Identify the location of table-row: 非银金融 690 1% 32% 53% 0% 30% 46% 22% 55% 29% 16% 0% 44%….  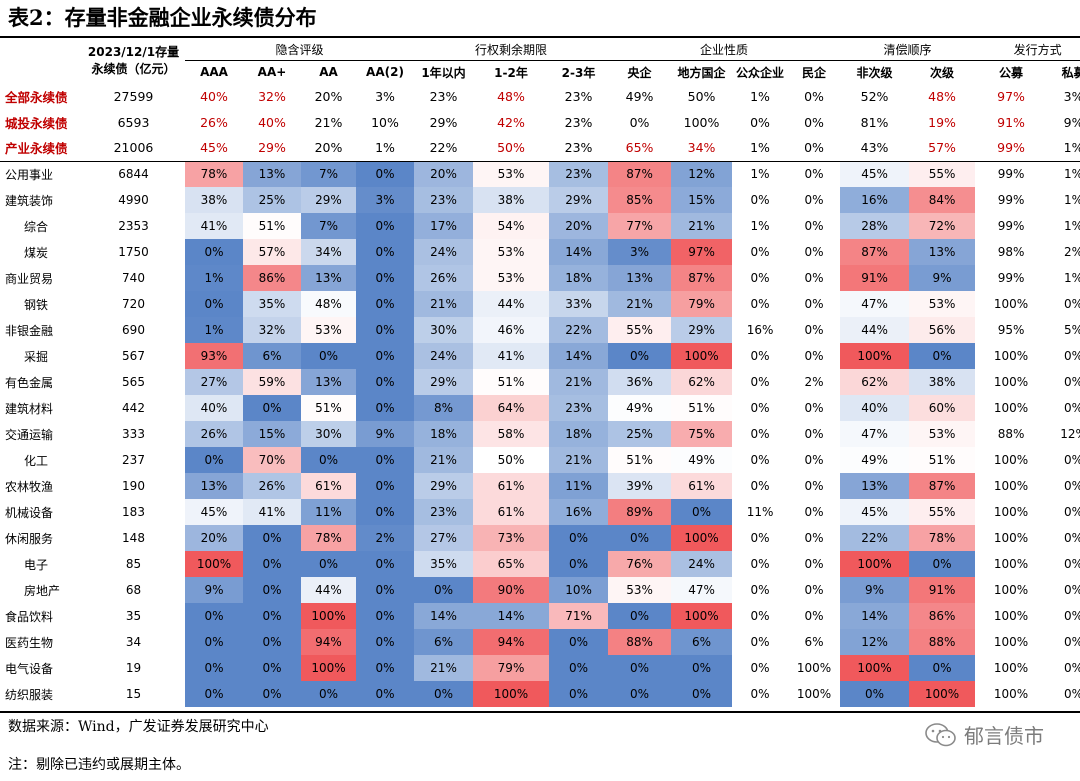
(540, 330).